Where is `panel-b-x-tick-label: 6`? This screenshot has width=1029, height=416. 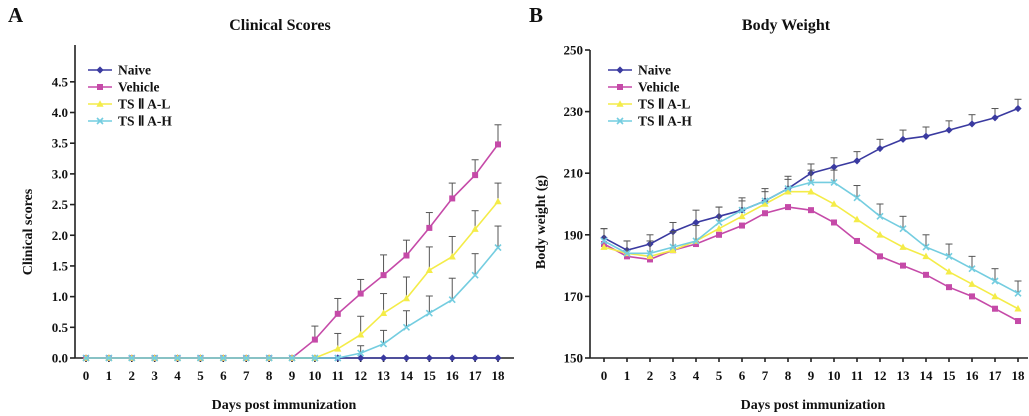
panel-b-x-tick-label: 6 is located at coordinates (742, 375).